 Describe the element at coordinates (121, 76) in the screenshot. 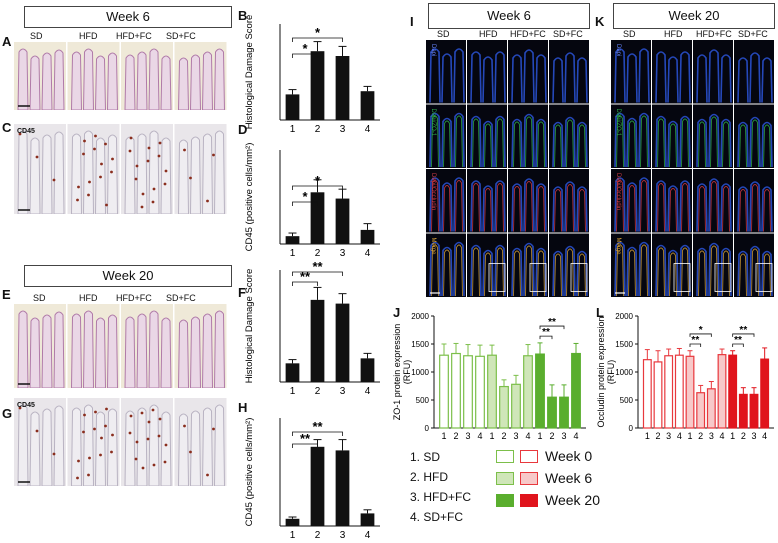

I see `he-stain-row-week6` at that location.